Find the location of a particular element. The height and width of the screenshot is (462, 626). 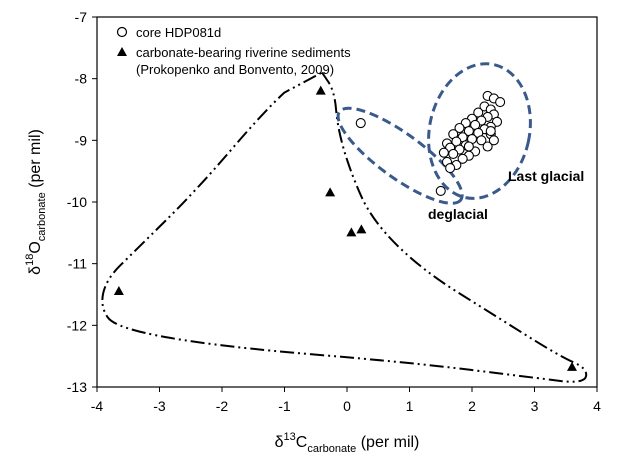

x-tick-label: -4 is located at coordinates (97, 406).